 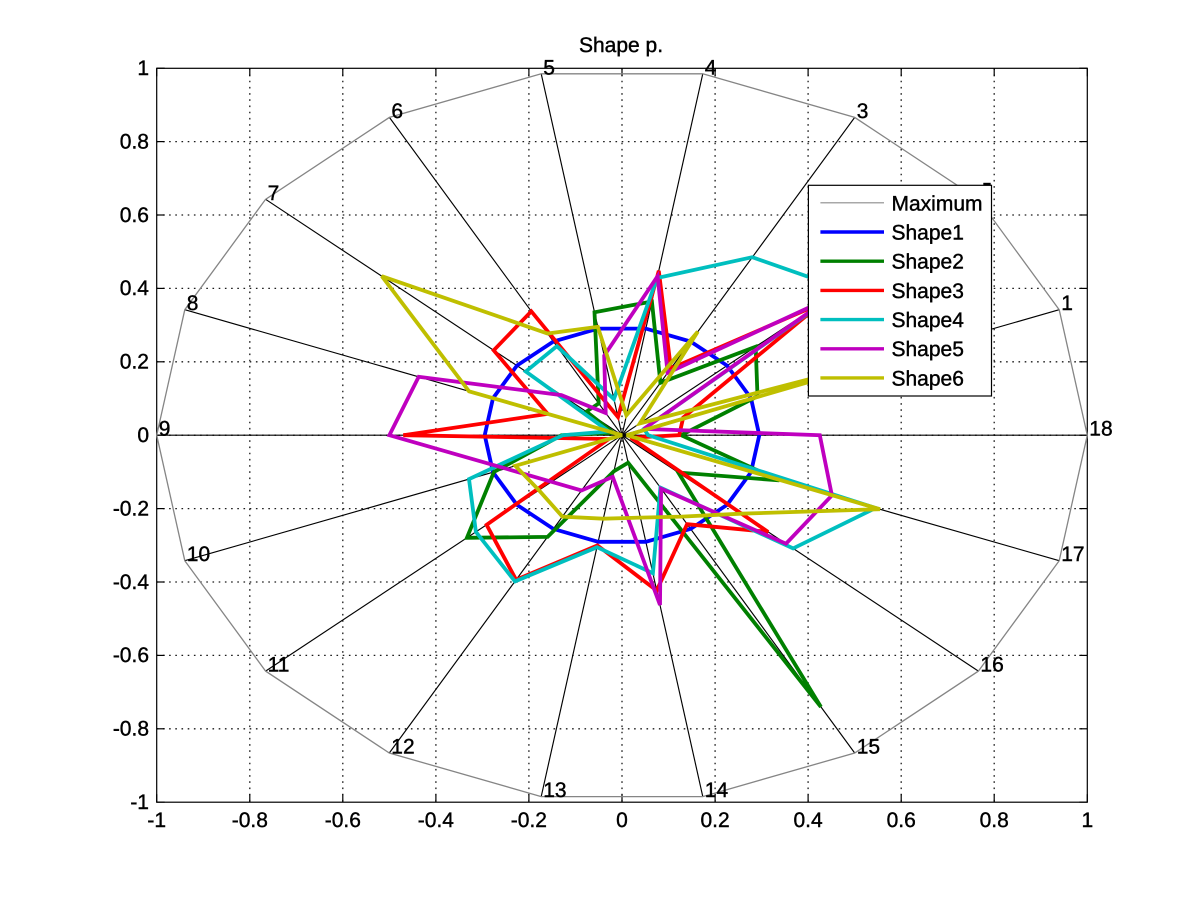 What do you see at coordinates (621, 45) in the screenshot?
I see `svg-text: Shape p.` at bounding box center [621, 45].